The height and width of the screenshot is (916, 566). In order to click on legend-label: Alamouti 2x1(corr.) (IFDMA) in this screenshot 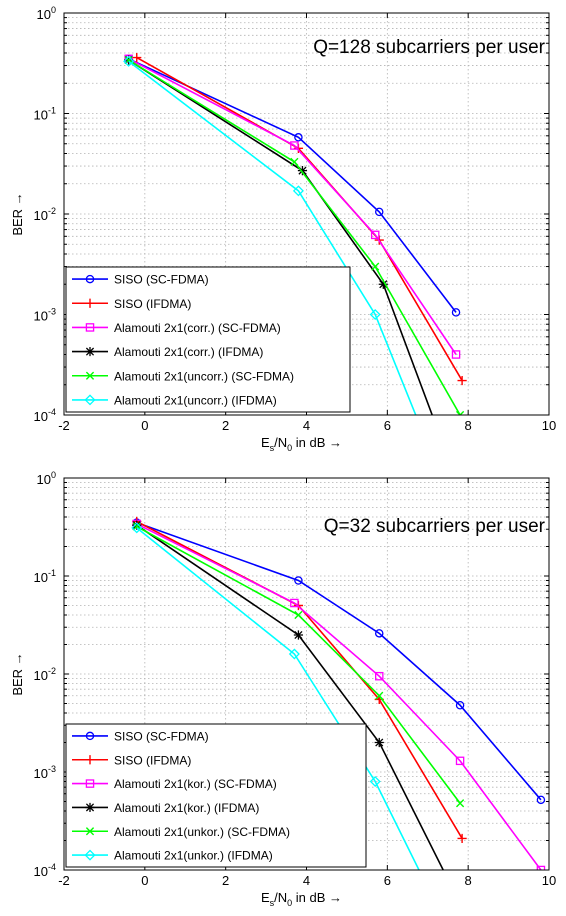, I will do `click(188, 352)`.